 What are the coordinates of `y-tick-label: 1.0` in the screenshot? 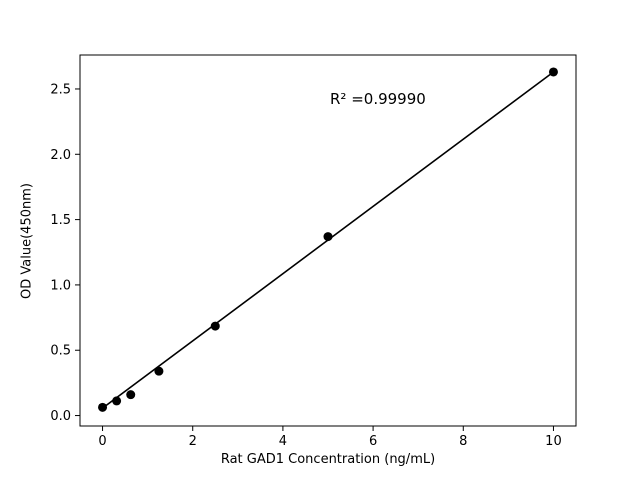 It's located at (60, 285).